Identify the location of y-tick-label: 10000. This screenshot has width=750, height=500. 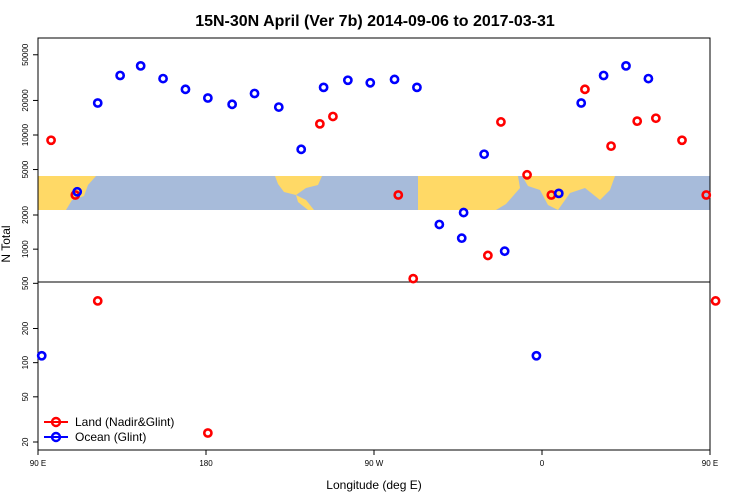
(25, 134).